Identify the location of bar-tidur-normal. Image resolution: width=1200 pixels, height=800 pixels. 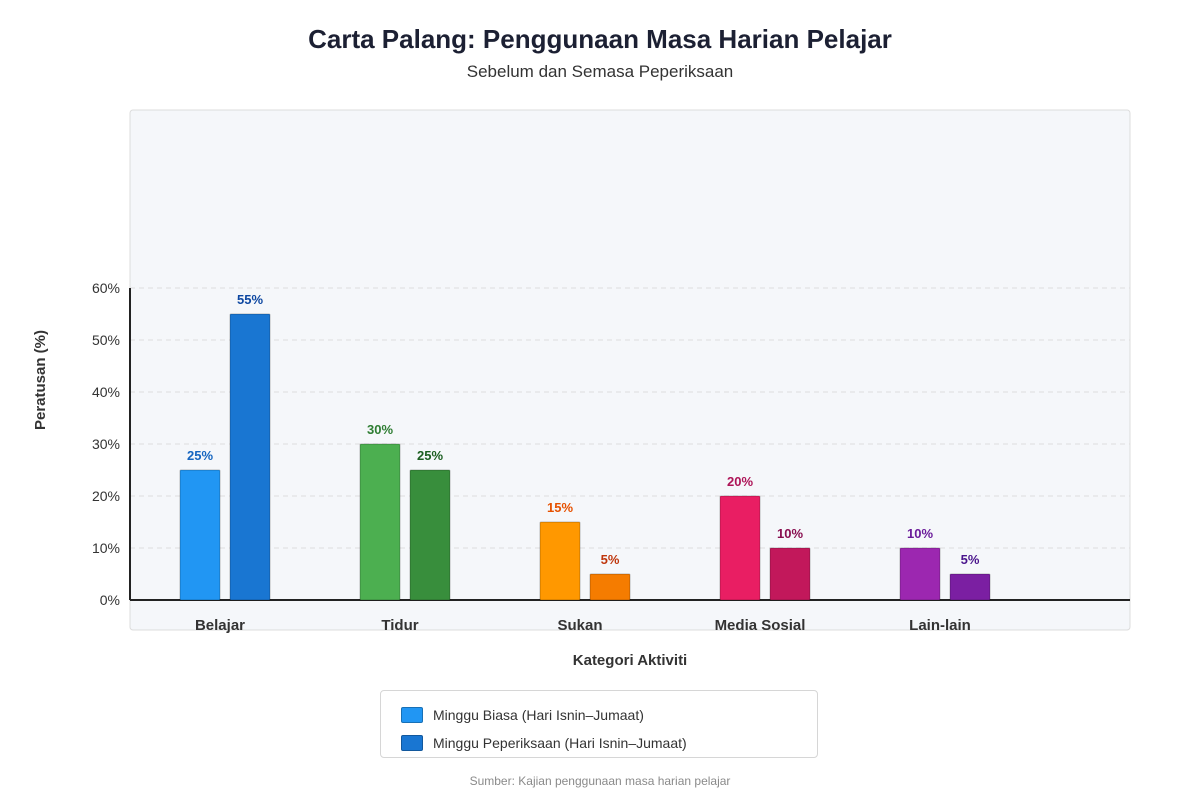
(380, 522).